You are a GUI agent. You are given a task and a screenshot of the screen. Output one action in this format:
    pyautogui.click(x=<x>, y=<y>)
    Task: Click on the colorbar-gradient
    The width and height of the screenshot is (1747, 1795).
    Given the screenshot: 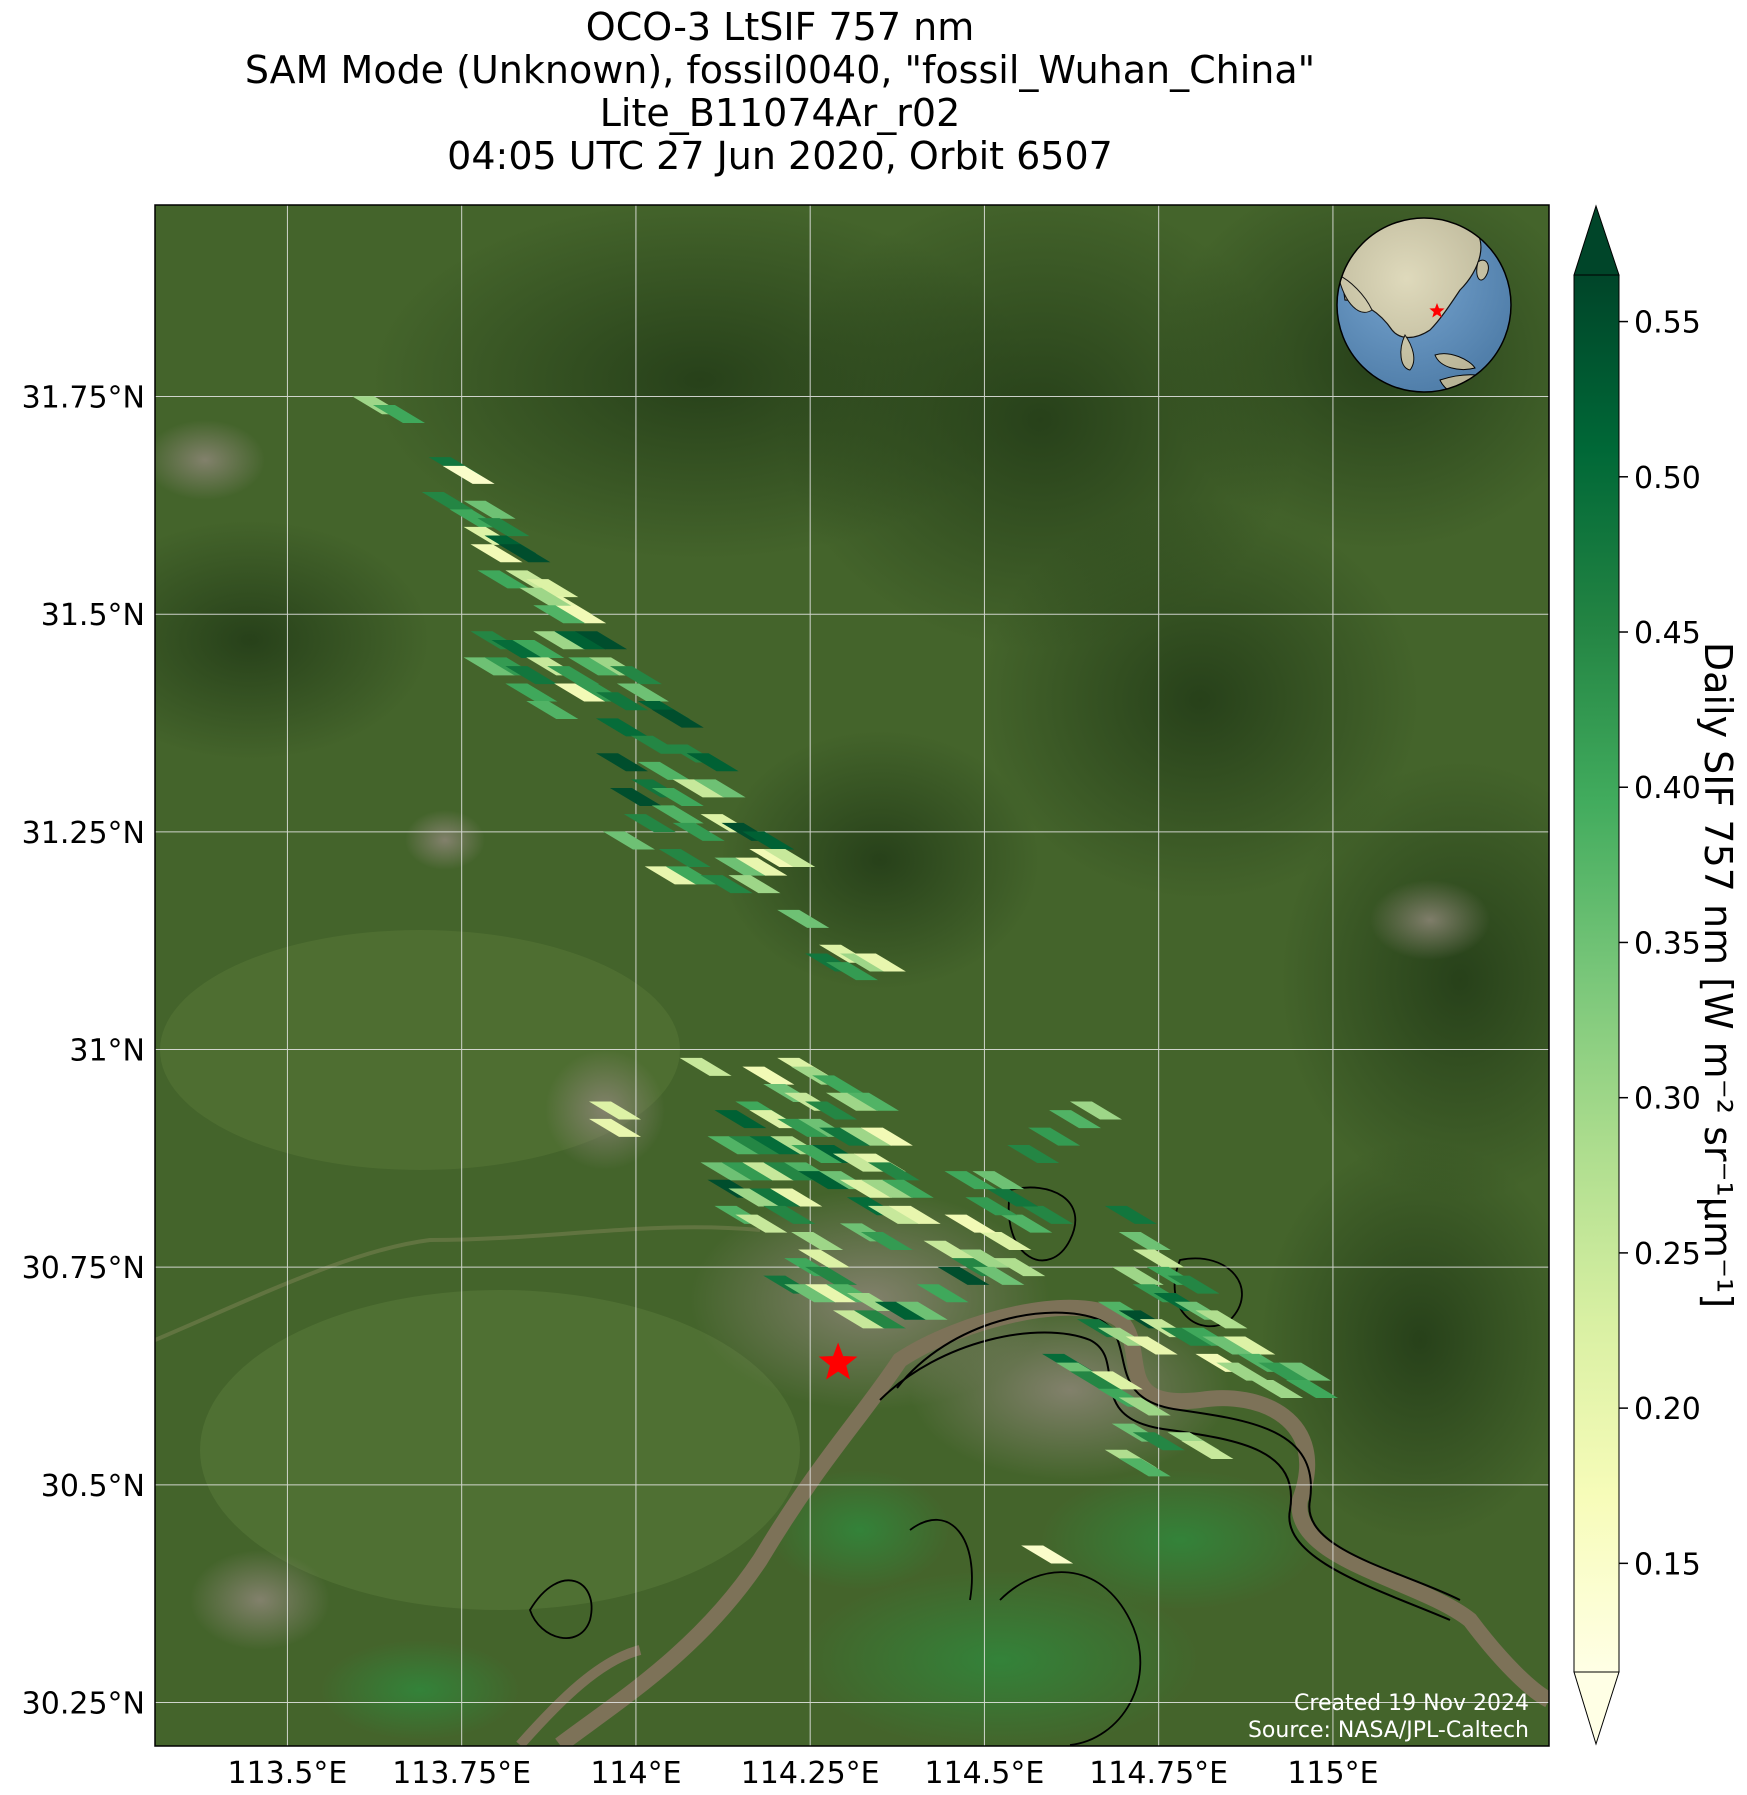 What is the action you would take?
    pyautogui.click(x=1596, y=973)
    